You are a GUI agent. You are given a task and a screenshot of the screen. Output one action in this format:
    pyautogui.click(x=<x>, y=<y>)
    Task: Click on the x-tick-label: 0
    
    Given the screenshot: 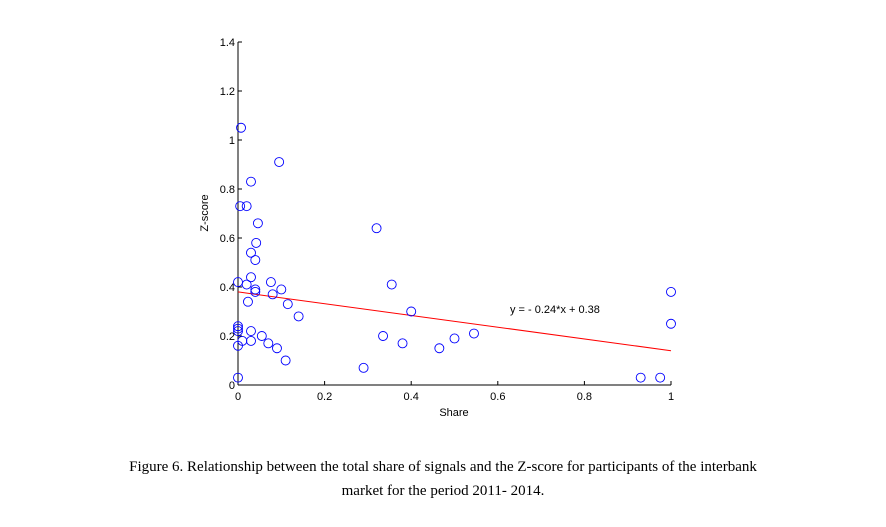 What is the action you would take?
    pyautogui.click(x=238, y=397)
    